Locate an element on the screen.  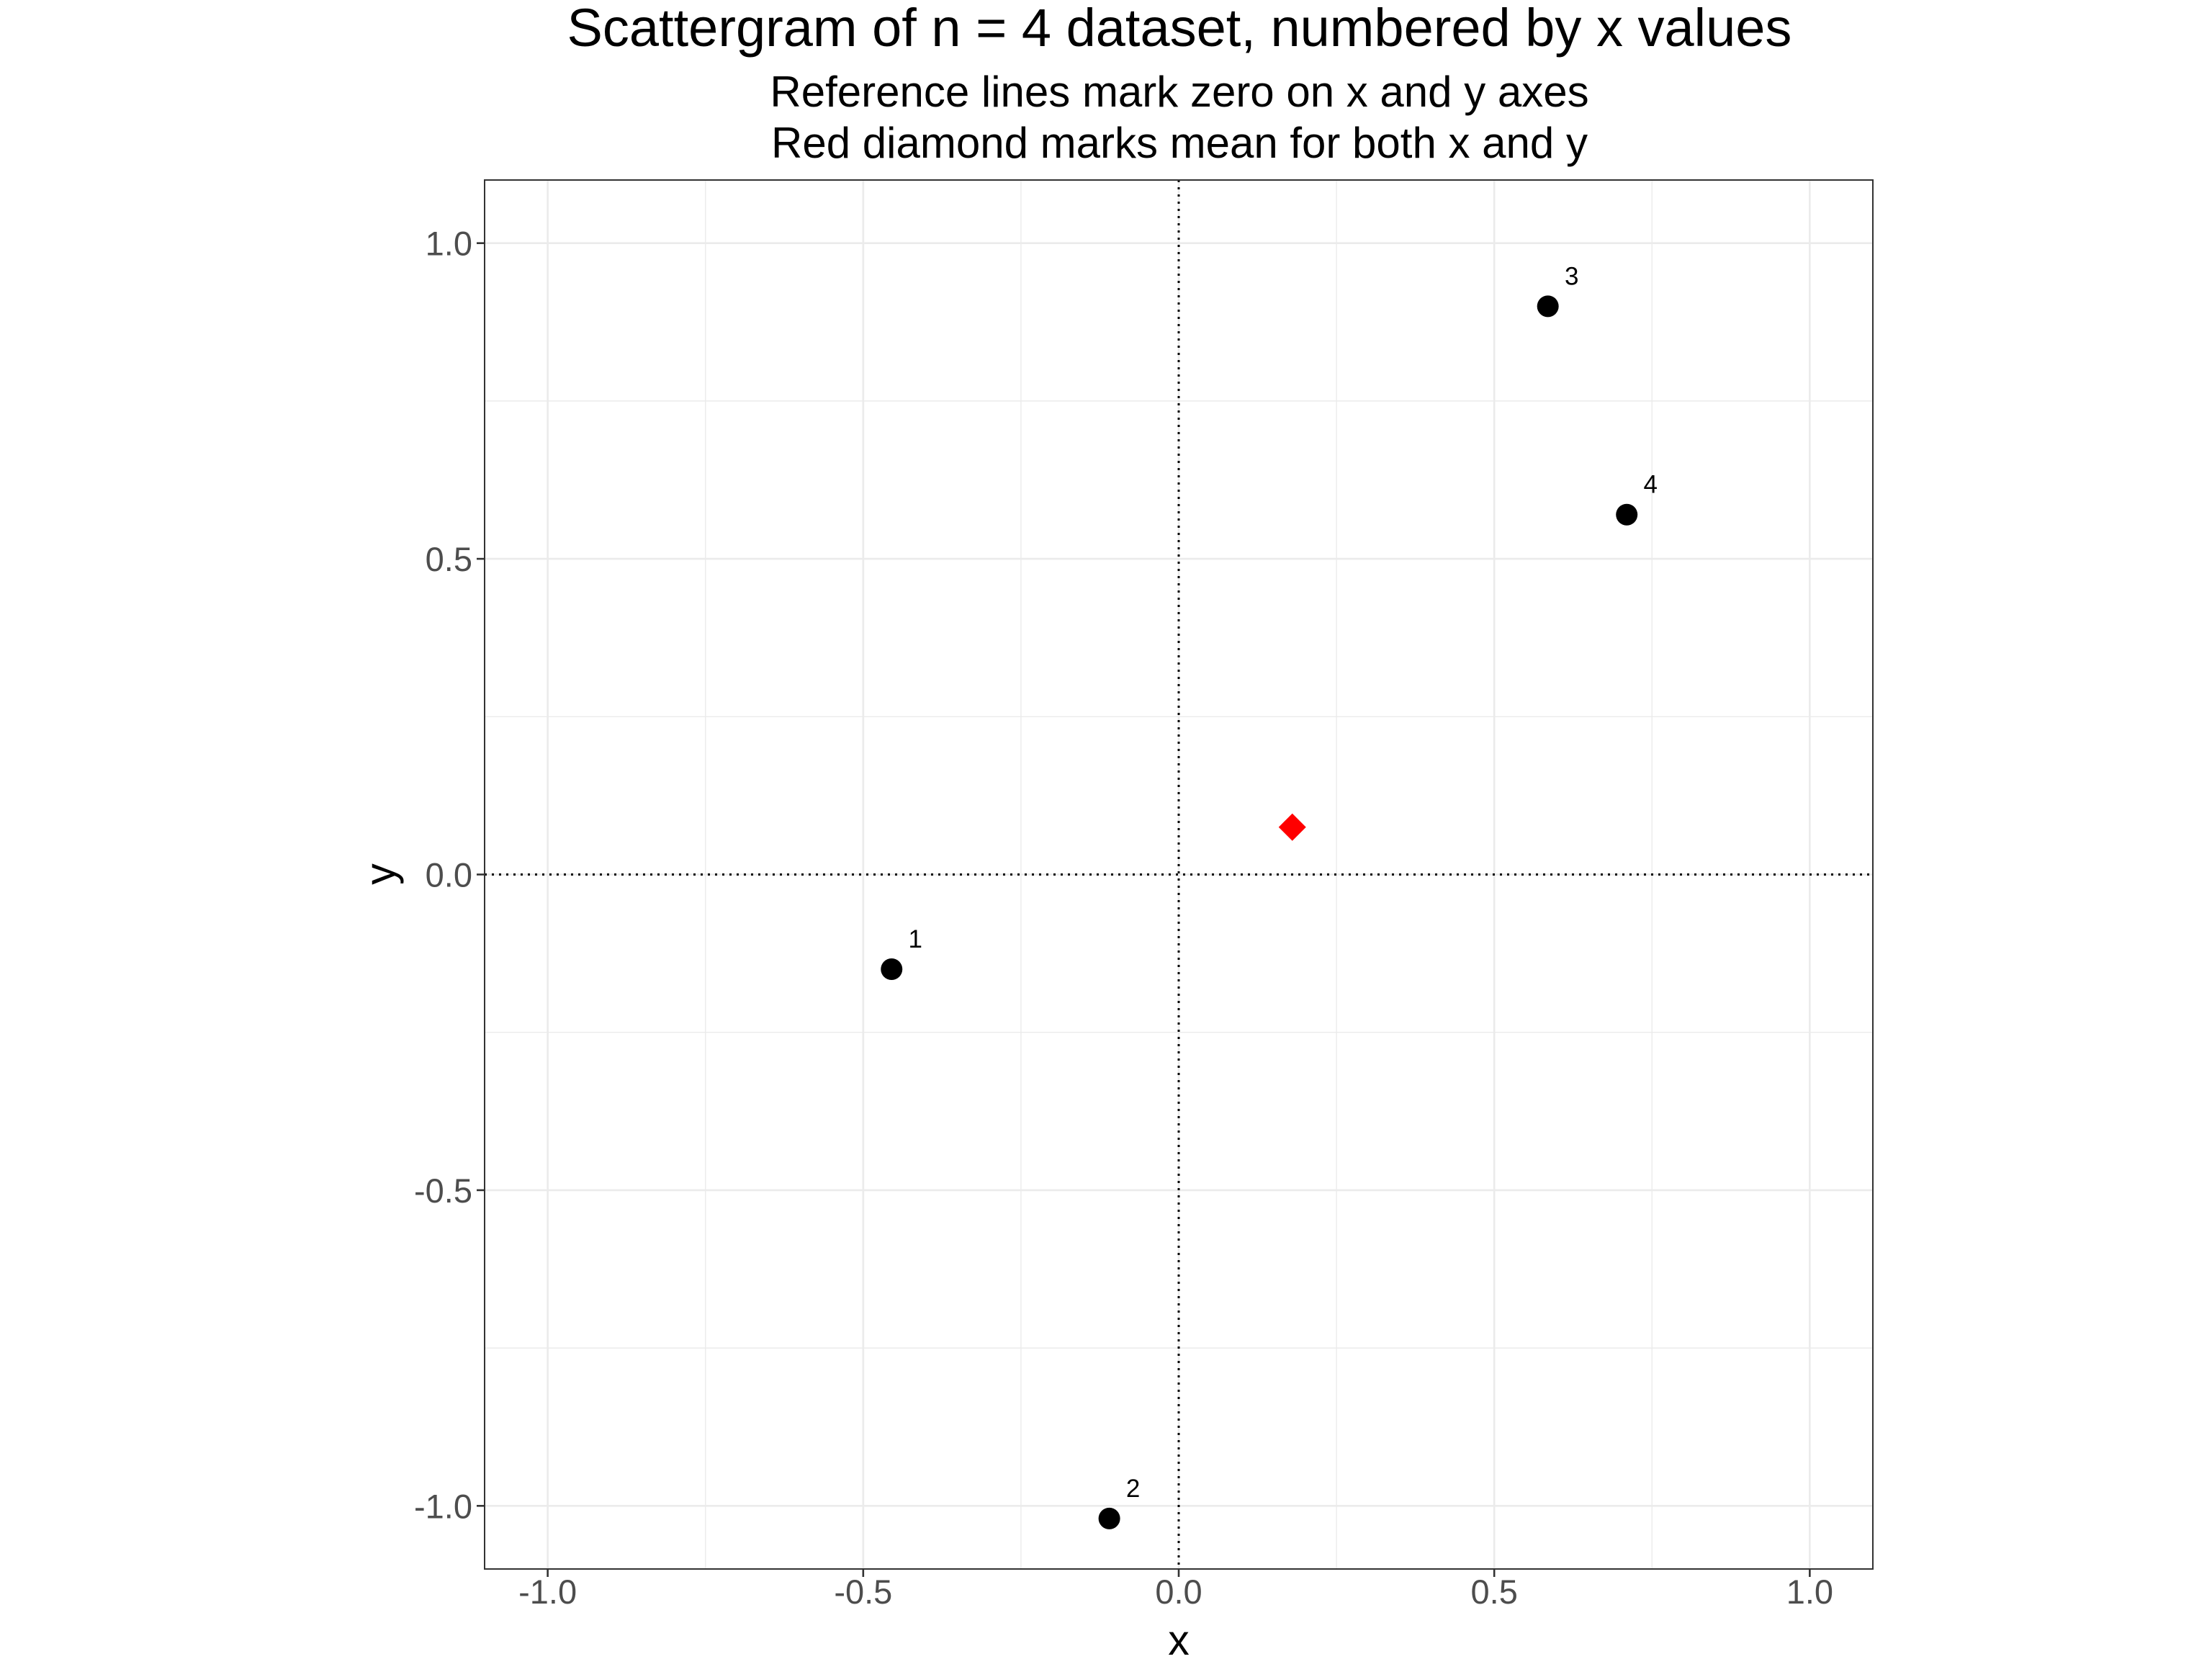
point-label-1: 1 is located at coordinates (916, 939).